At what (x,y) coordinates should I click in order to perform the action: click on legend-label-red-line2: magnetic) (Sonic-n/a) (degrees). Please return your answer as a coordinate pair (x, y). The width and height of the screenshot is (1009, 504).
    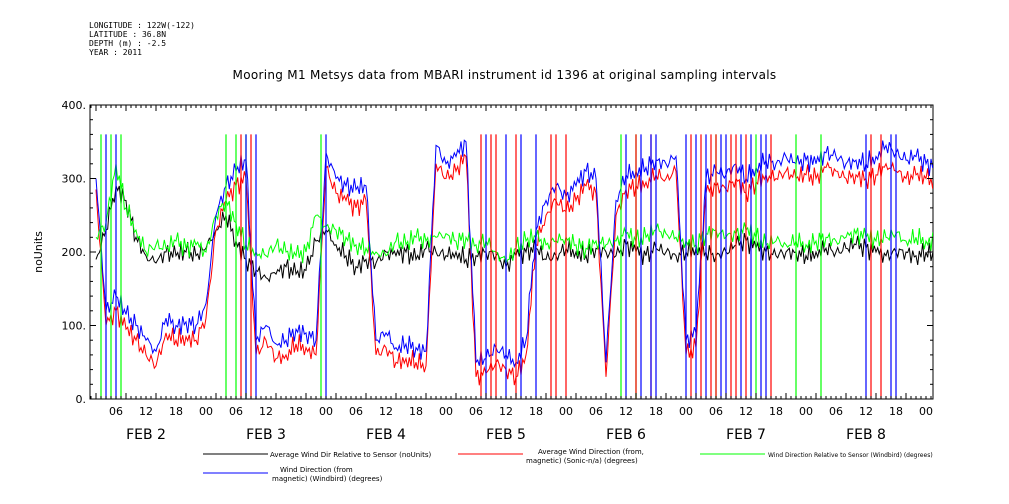
    Looking at the image, I should click on (582, 461).